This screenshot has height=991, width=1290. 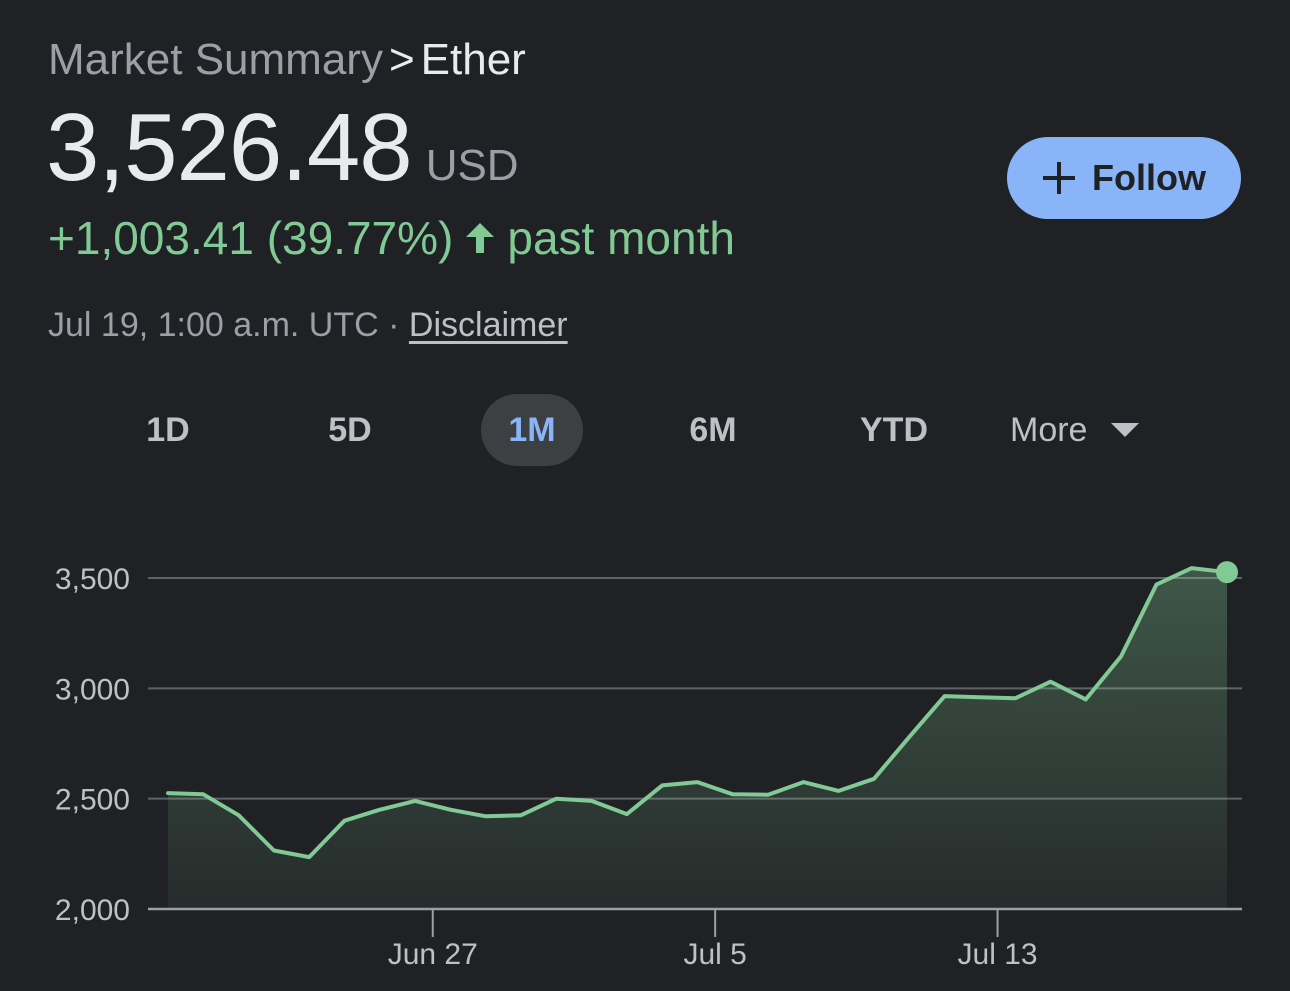 I want to click on y-tick-label: 3,000, so click(x=92, y=689).